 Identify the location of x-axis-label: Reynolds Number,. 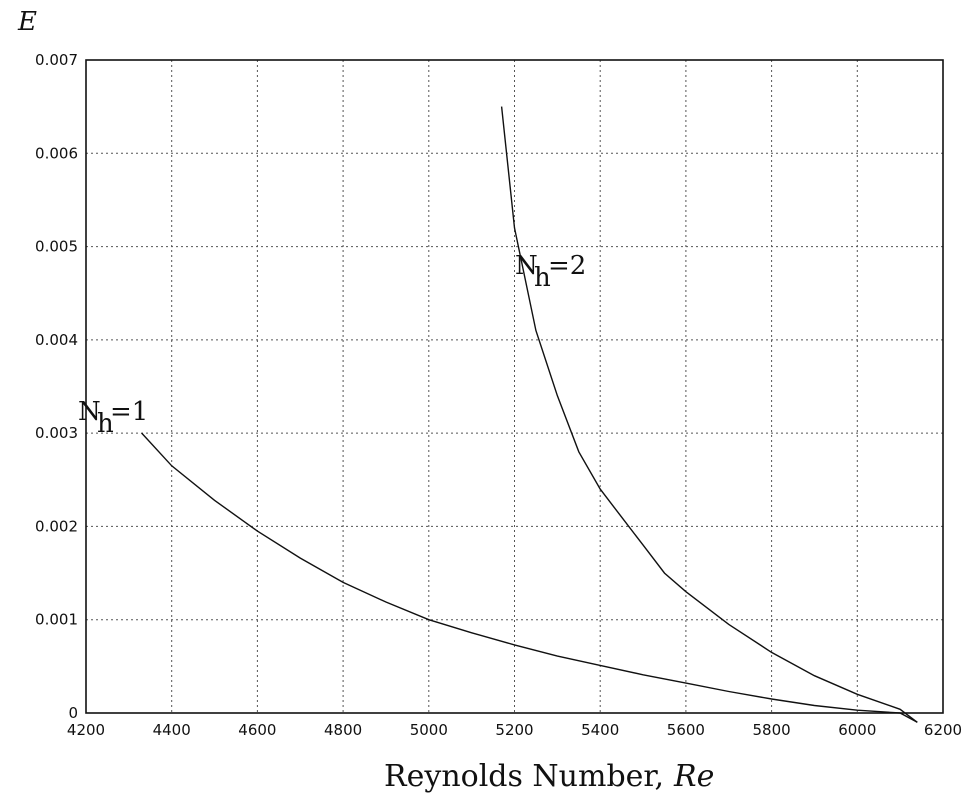
(524, 776).